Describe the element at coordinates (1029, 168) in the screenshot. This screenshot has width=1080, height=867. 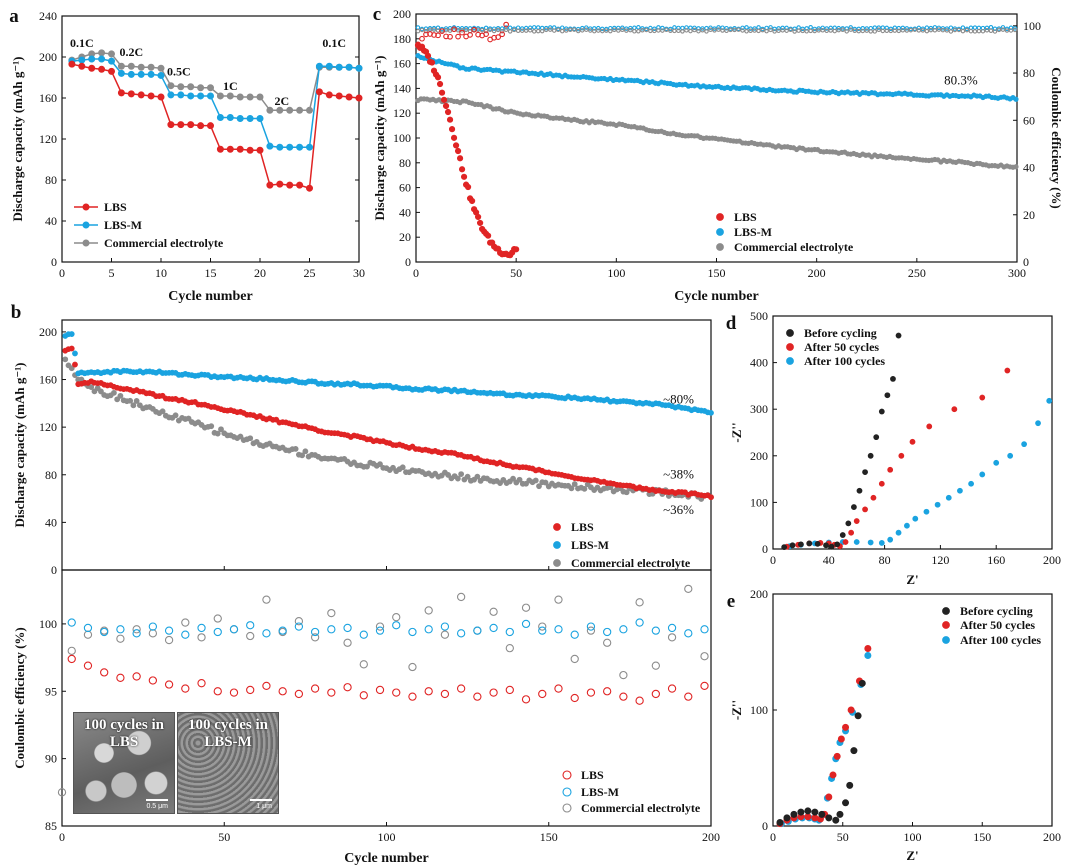
I see `y-tick-label: 40` at that location.